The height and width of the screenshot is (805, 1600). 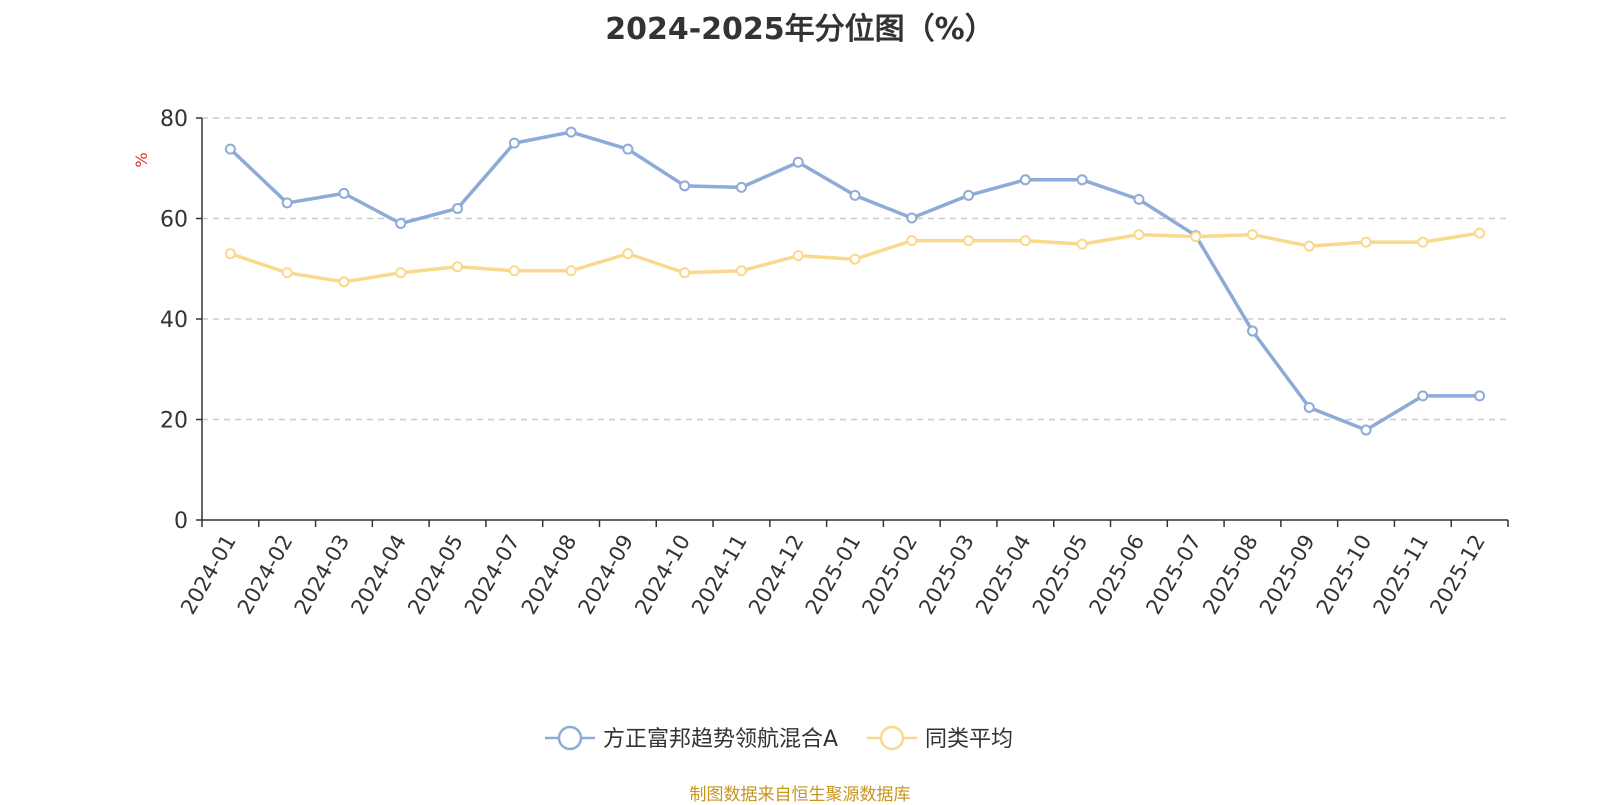 I want to click on x-tick-label: 2024-12, so click(x=776, y=575).